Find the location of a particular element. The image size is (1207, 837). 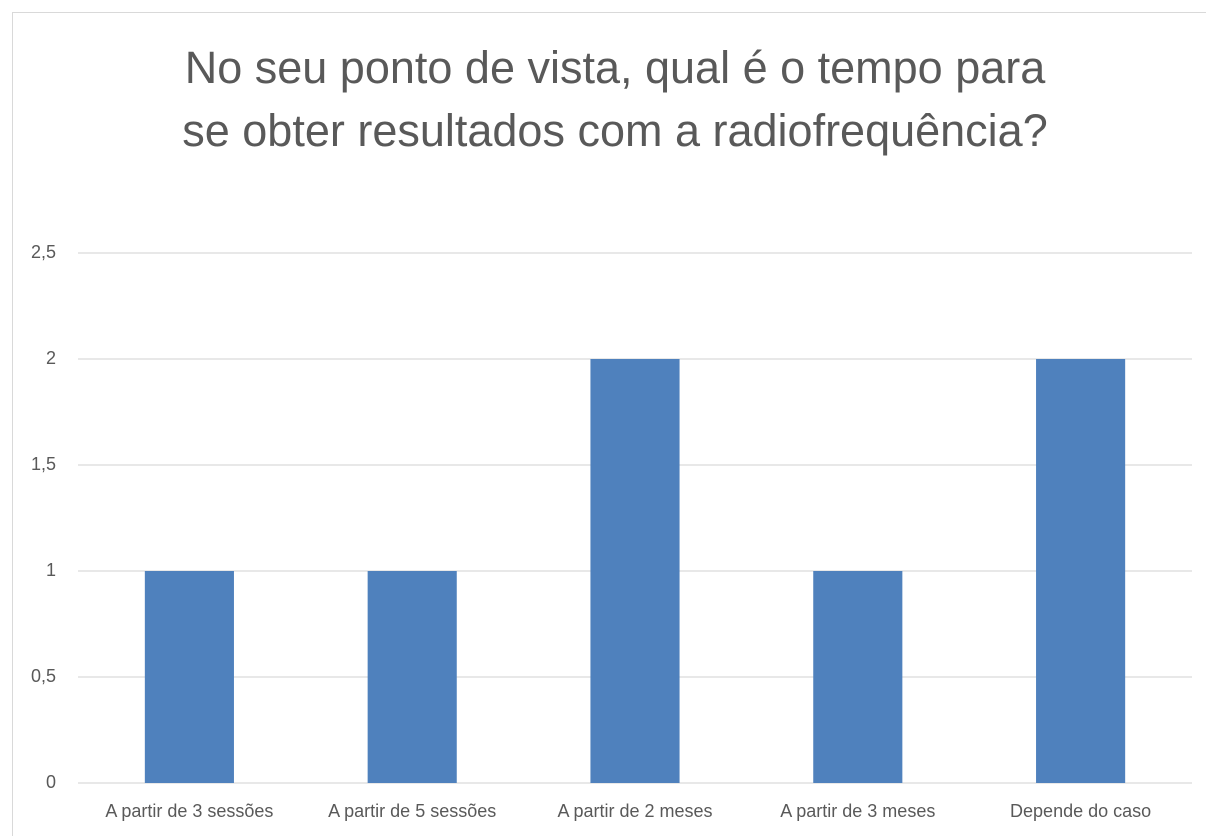

x-tick-label: A partir de 5 sessões is located at coordinates (412, 811).